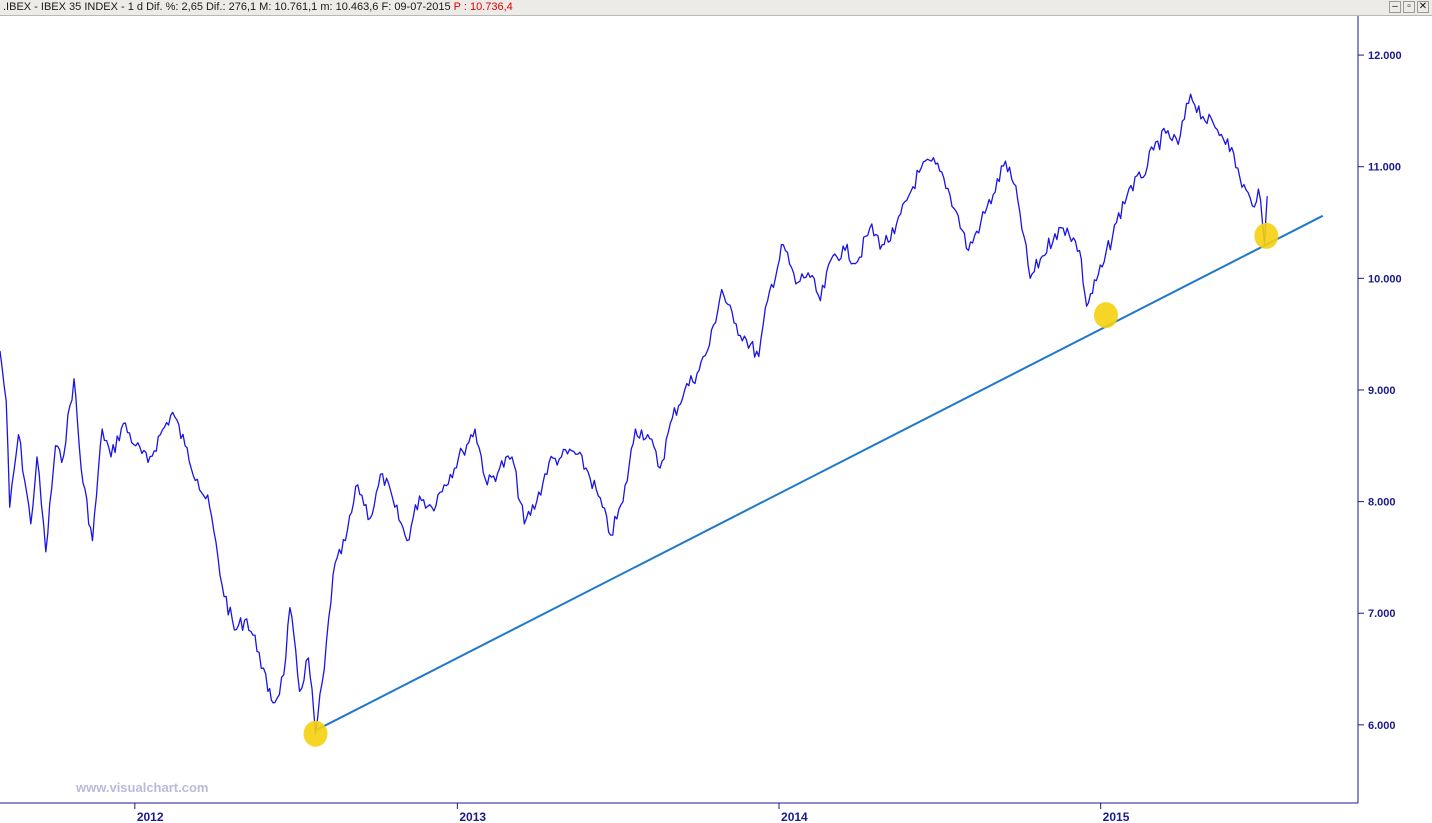 The width and height of the screenshot is (1432, 823). What do you see at coordinates (135, 7) in the screenshot?
I see `interval-label: 1 d` at bounding box center [135, 7].